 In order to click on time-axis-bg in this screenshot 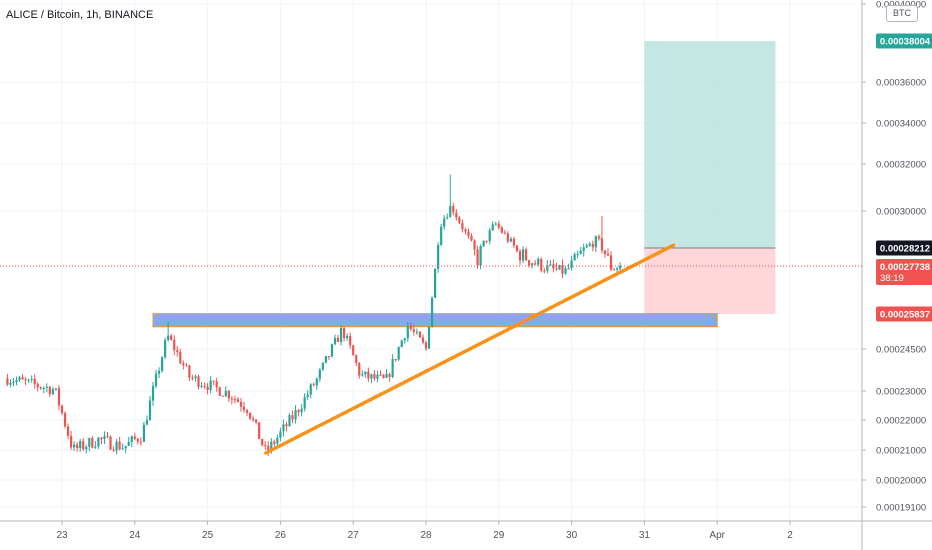, I will do `click(466, 535)`.